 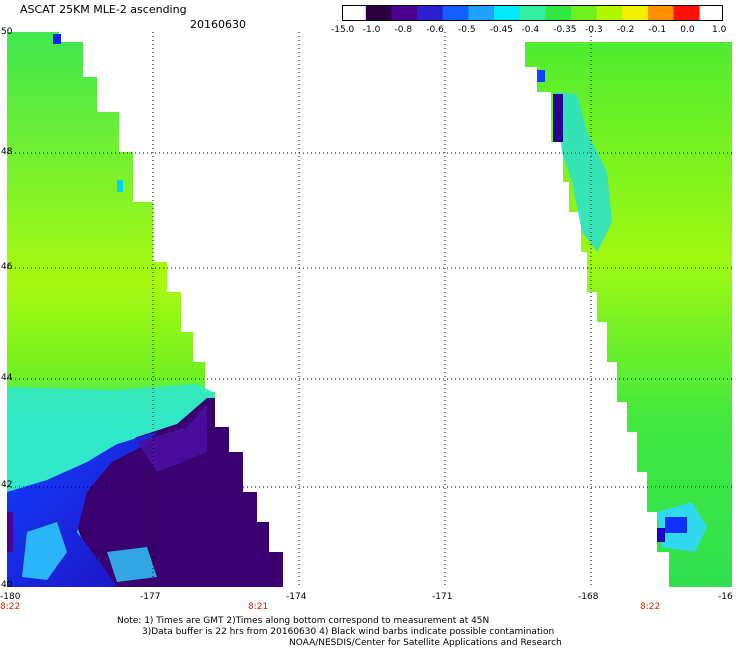 I want to click on lat-label-46: 46, so click(x=7, y=267).